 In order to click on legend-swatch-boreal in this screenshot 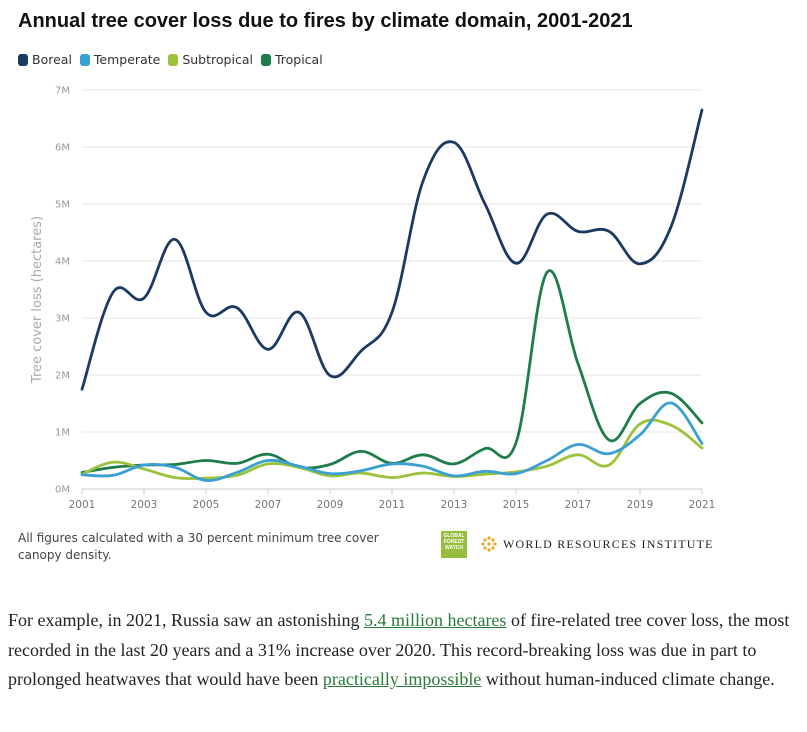, I will do `click(23, 59)`.